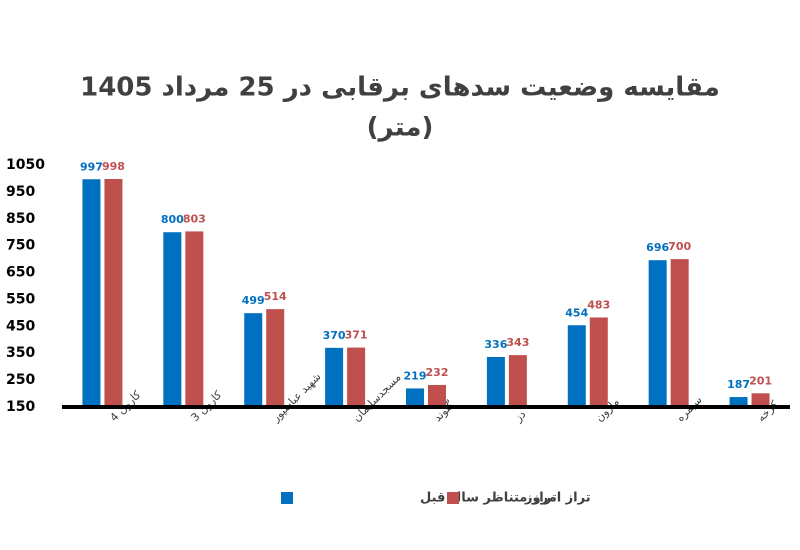 The height and width of the screenshot is (550, 800). I want to click on data-label: 997, so click(91, 166).